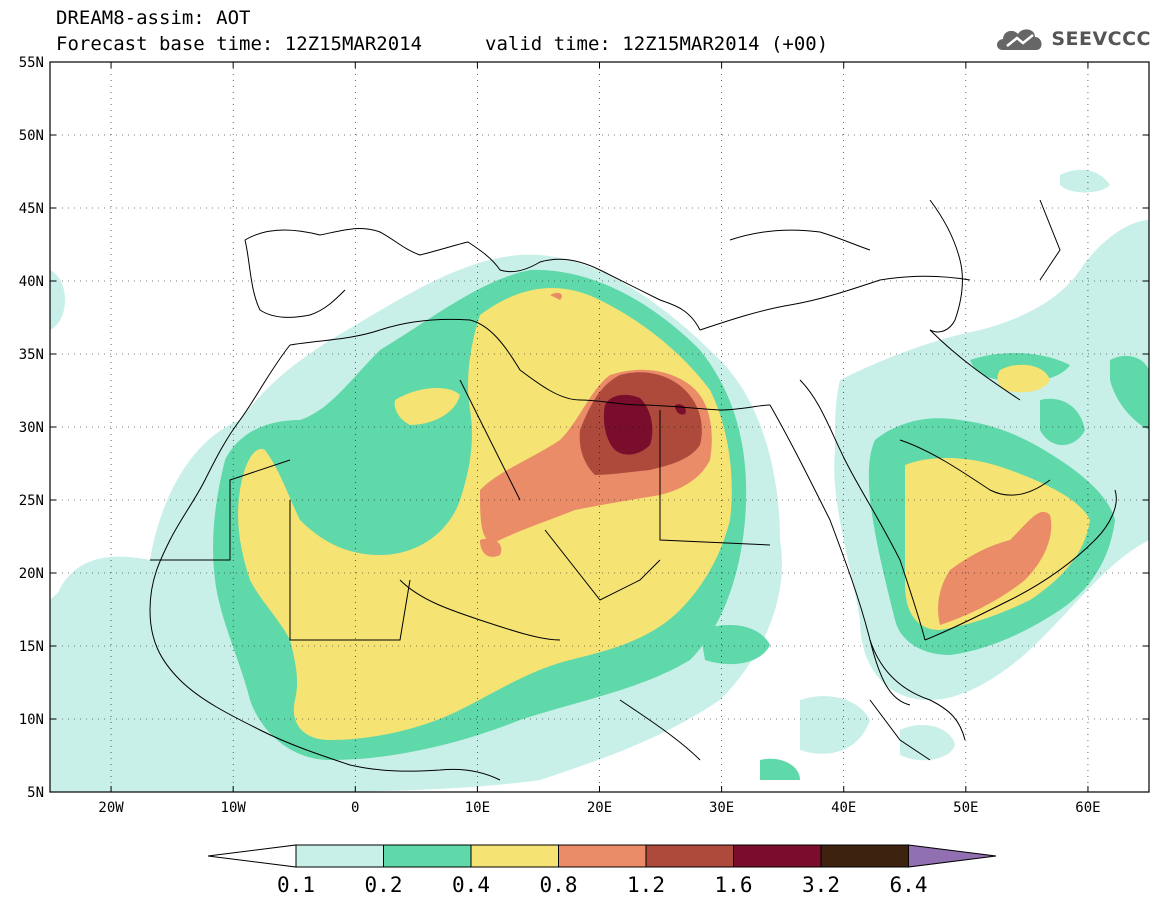  Describe the element at coordinates (734, 885) in the screenshot. I see `colorbar-label: 1.6` at that location.